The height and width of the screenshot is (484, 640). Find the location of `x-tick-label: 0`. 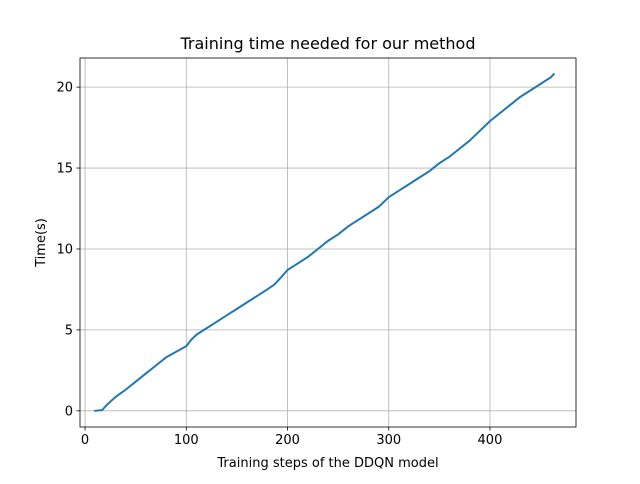

x-tick-label: 0 is located at coordinates (85, 440).